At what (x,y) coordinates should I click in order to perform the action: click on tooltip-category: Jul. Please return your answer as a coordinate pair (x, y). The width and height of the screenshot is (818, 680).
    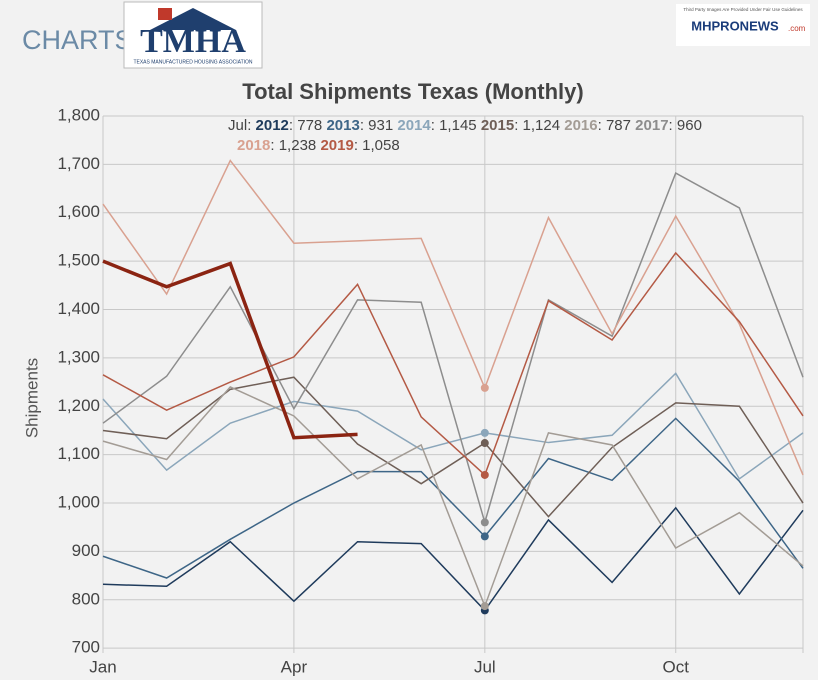
    Looking at the image, I should click on (237, 125).